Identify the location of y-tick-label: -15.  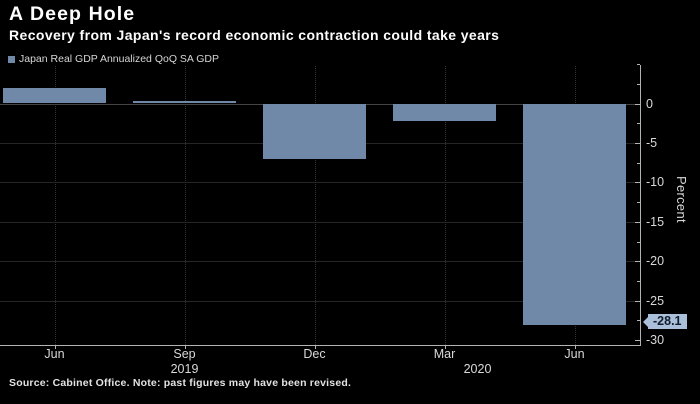
(655, 221).